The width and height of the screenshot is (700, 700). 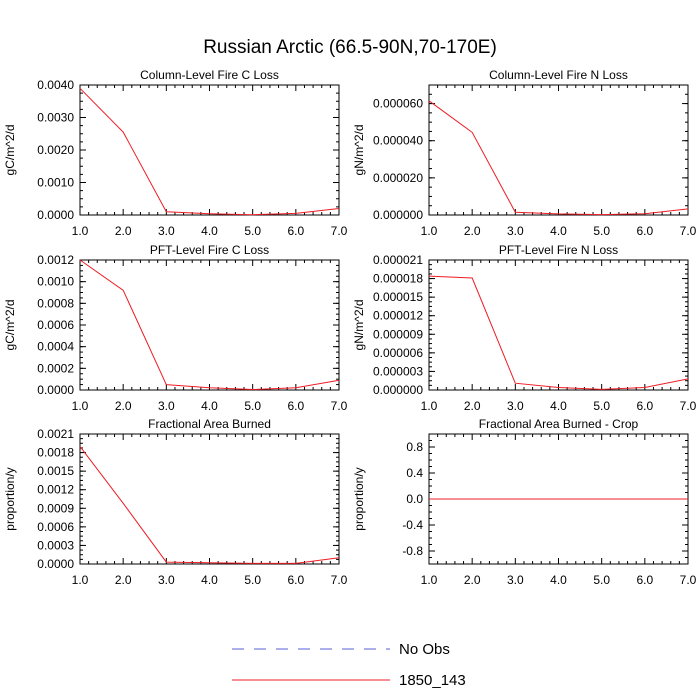 I want to click on y-tick-label: 0.0006, so click(x=55, y=527).